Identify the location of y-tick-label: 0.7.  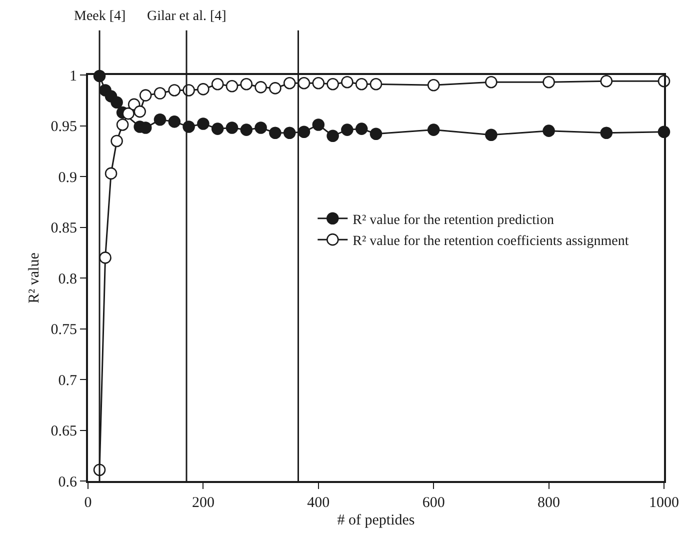
(68, 380).